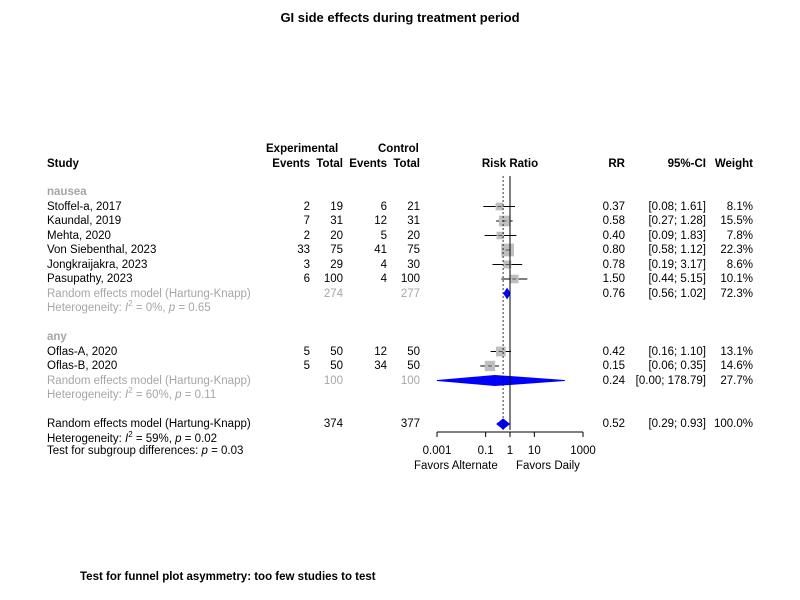 Image resolution: width=800 pixels, height=600 pixels. Describe the element at coordinates (437, 451) in the screenshot. I see `x-tick-label-0: 0.001` at that location.